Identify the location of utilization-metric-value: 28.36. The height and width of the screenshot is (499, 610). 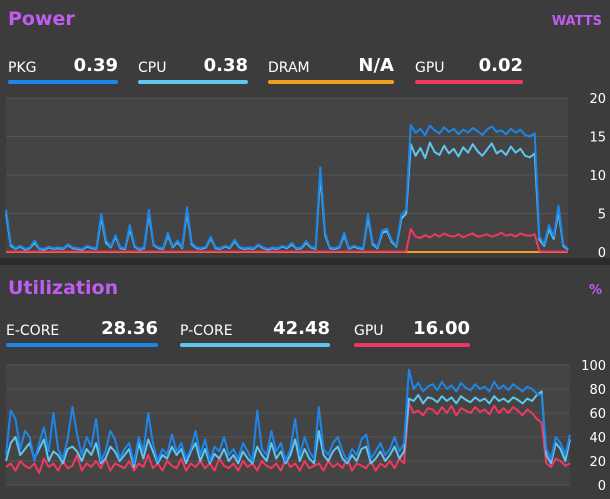
(129, 328).